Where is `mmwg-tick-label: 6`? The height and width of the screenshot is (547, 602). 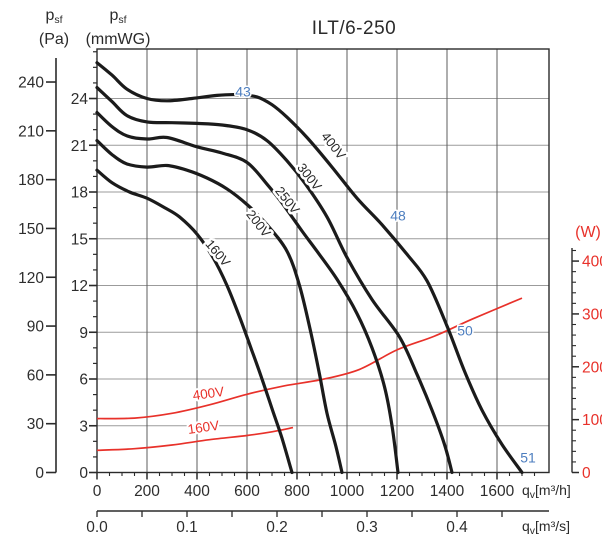 mmwg-tick-label: 6 is located at coordinates (83, 380).